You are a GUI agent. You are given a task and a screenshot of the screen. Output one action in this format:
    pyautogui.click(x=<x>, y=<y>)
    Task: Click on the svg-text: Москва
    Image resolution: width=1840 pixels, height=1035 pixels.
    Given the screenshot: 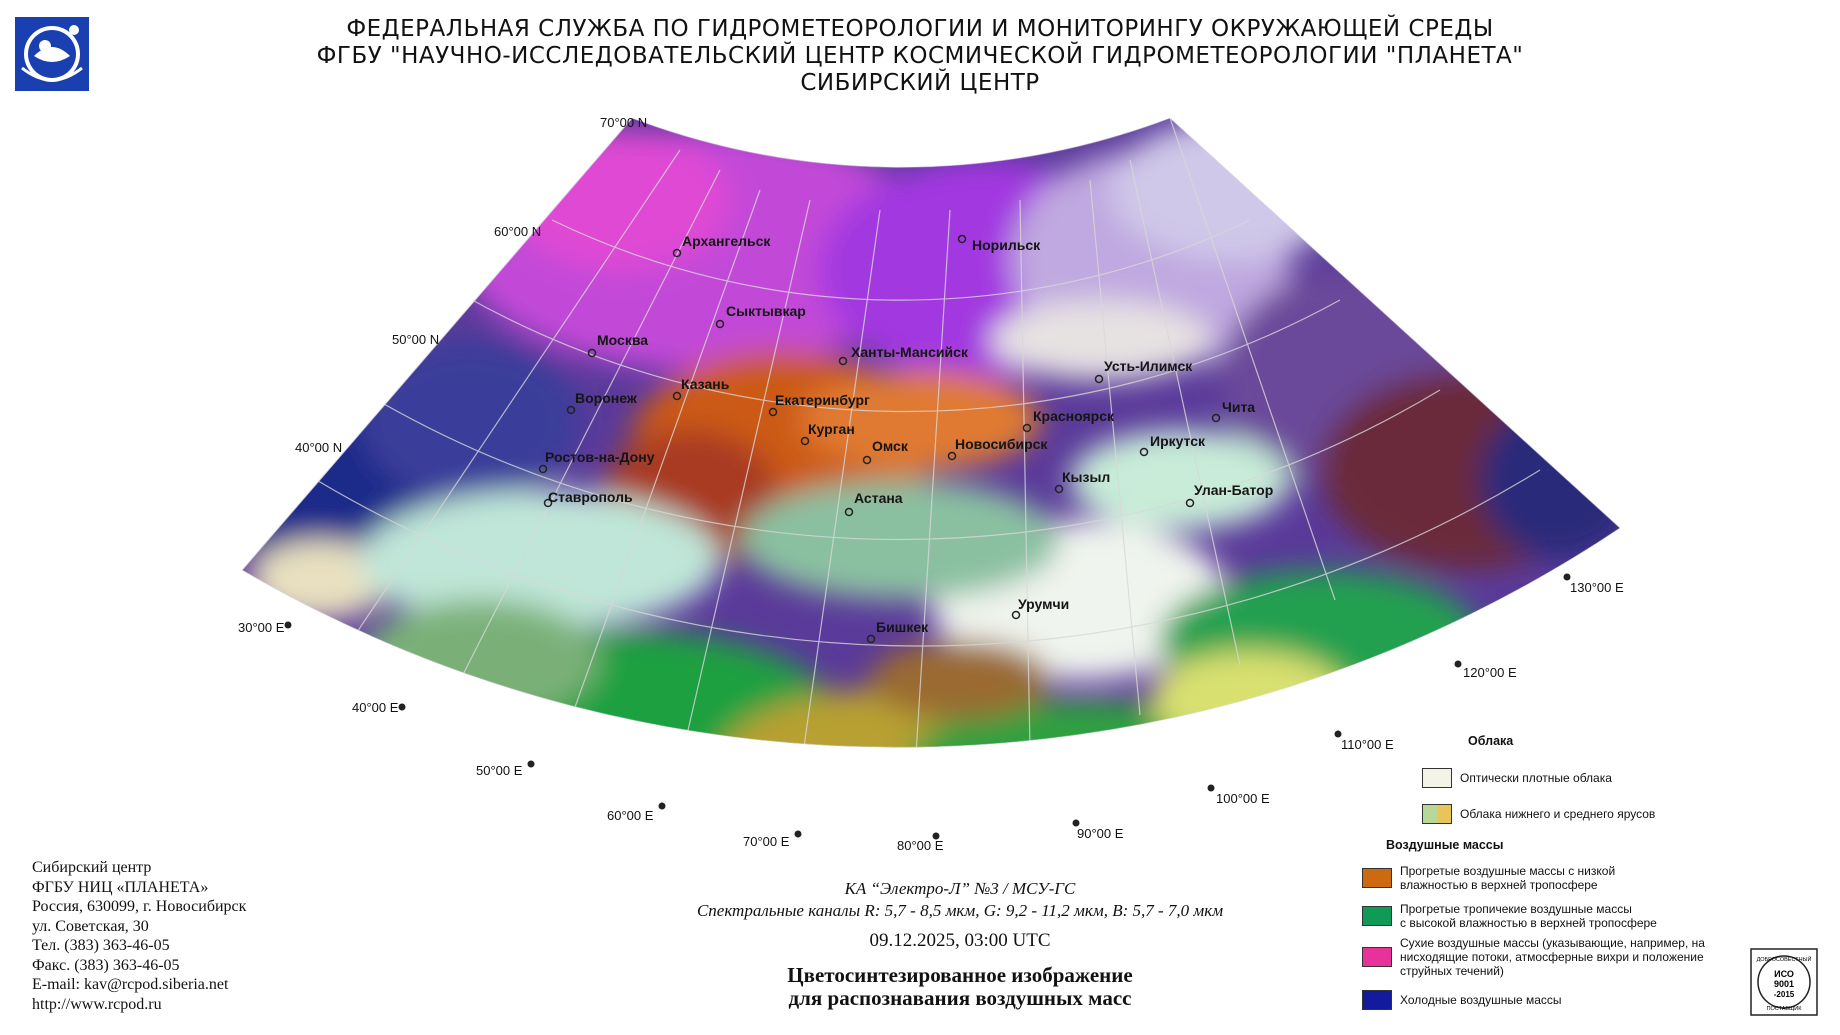 What is the action you would take?
    pyautogui.click(x=622, y=340)
    